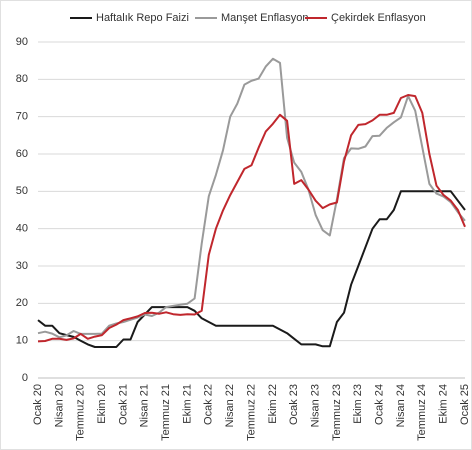  Describe the element at coordinates (22, 341) in the screenshot. I see `y-tick-label: 10` at that location.